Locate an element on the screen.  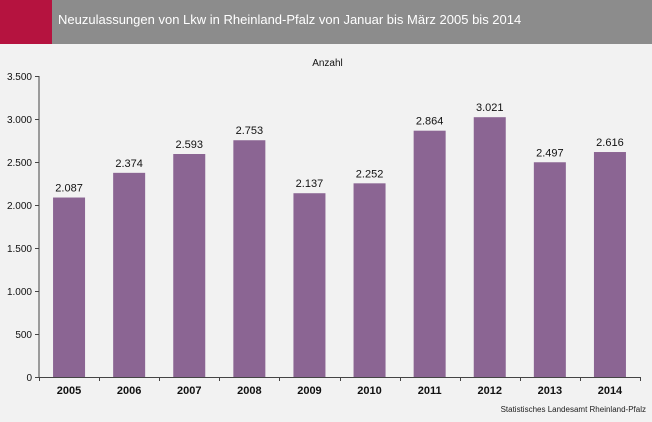
series-label: Anzahl is located at coordinates (327, 63).